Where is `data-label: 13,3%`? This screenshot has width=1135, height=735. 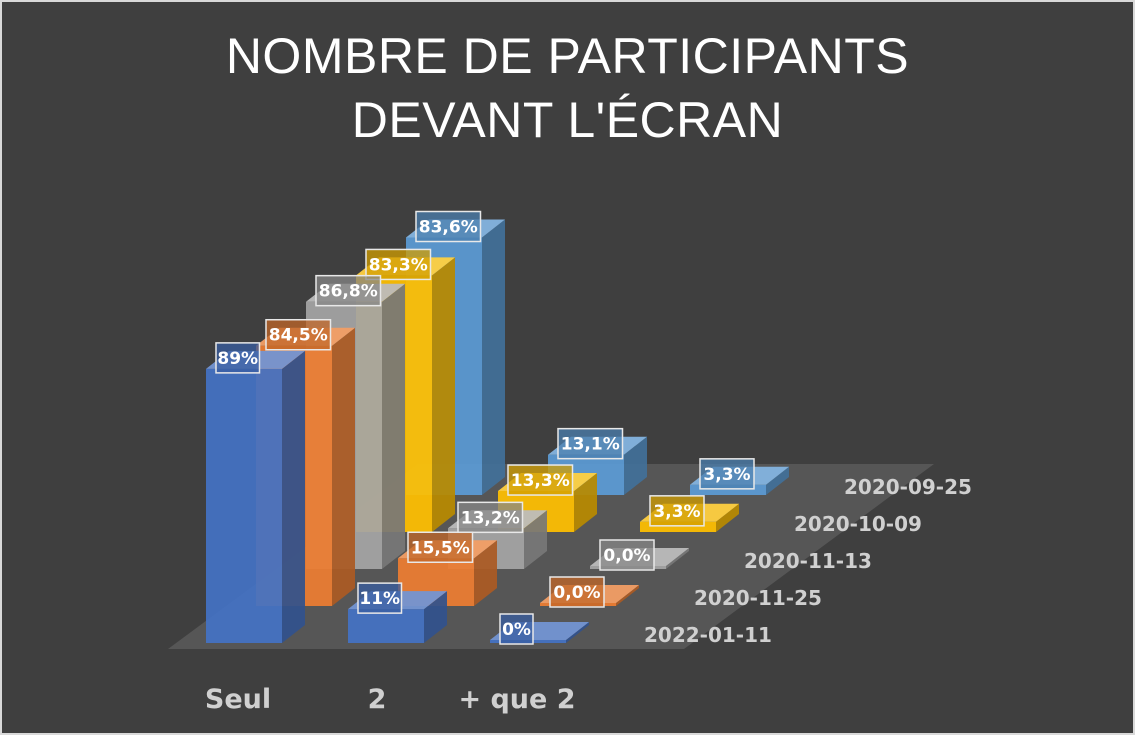
data-label: 13,3% is located at coordinates (540, 480).